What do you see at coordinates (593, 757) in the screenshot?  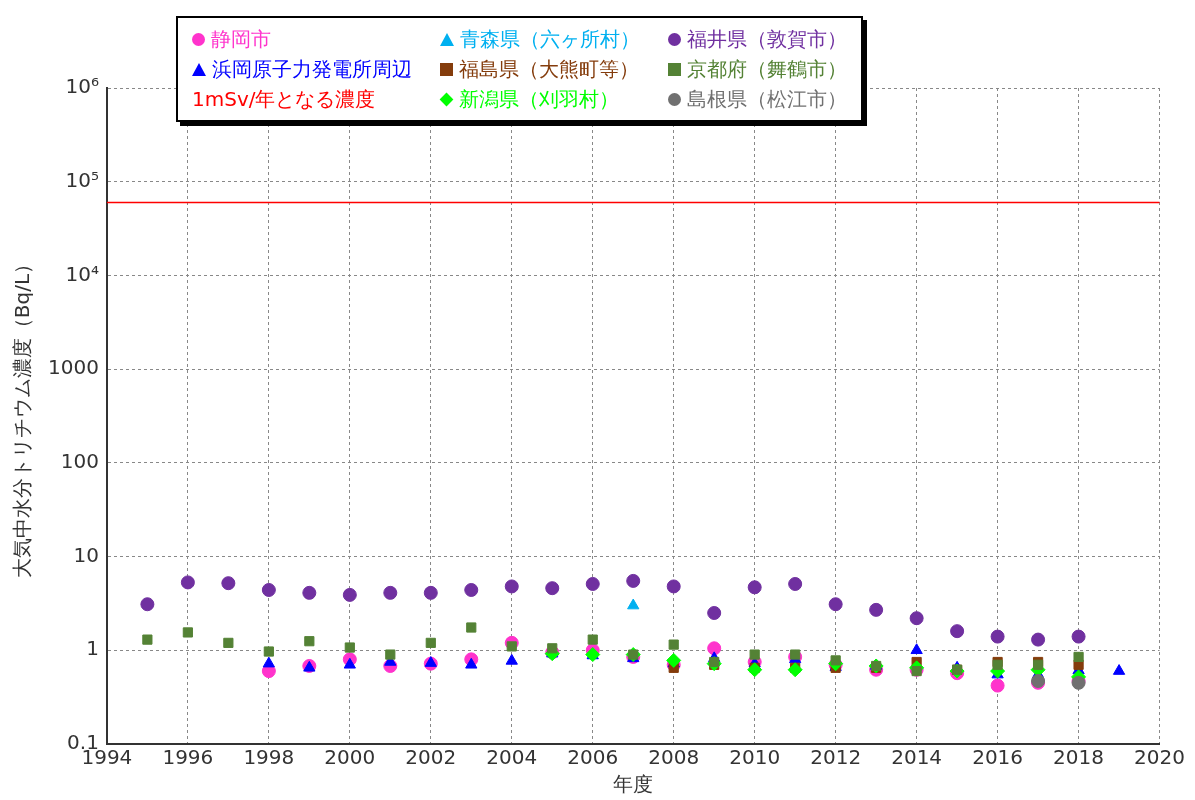 I see `x-tick-label: 2006` at bounding box center [593, 757].